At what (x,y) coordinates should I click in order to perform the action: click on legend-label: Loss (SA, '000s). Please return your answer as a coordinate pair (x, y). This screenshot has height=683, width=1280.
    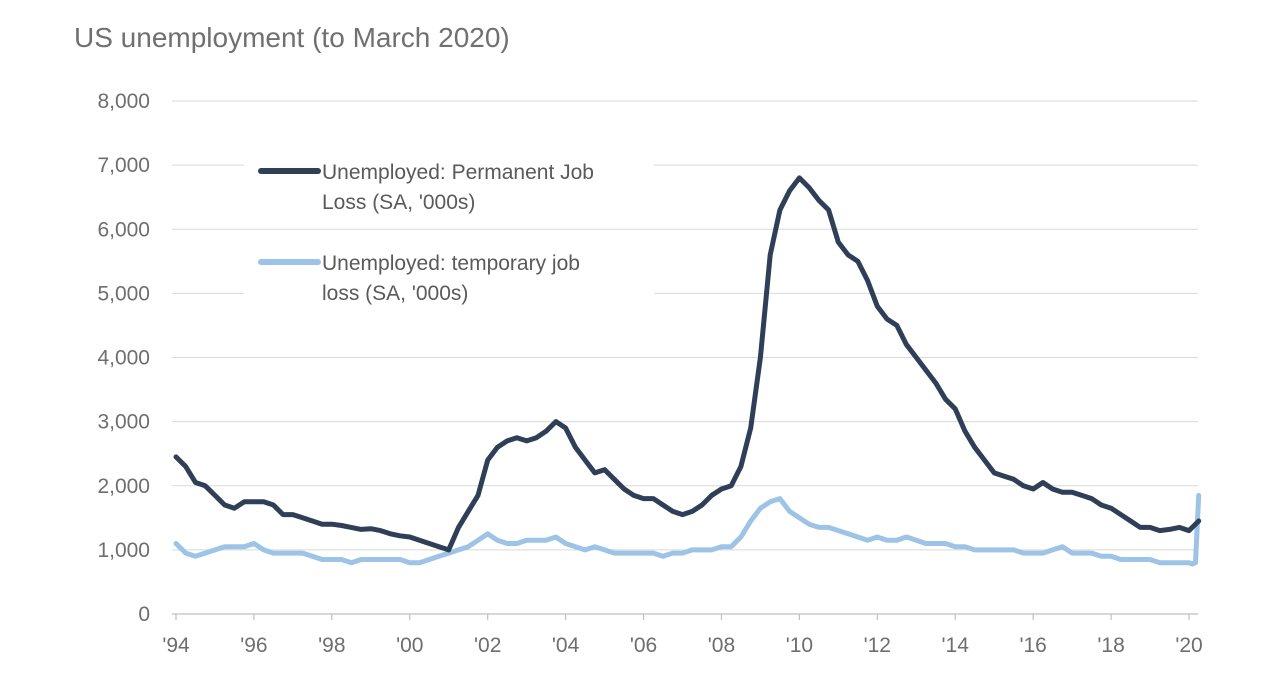
    Looking at the image, I should click on (398, 202).